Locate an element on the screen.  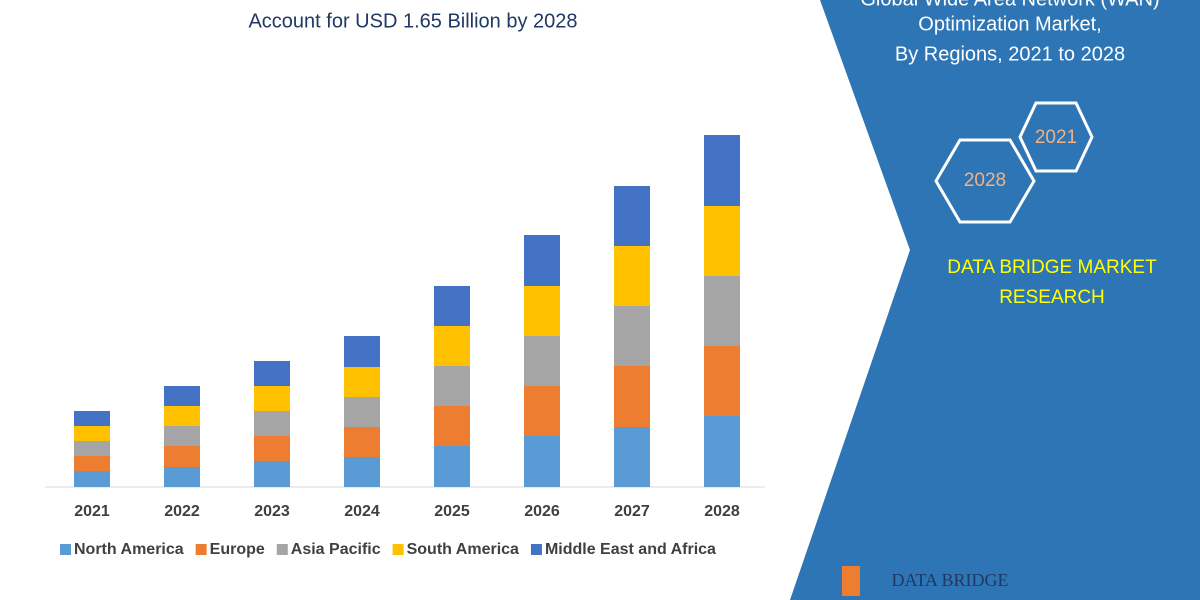
chart-title: Account for USD 1.65 Billion by 2028 is located at coordinates (412, 21).